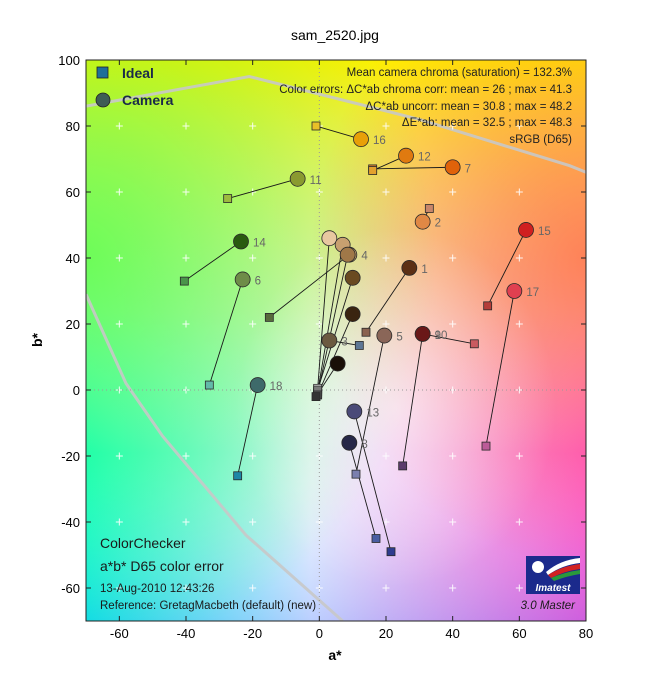 This screenshot has width=650, height=700. I want to click on patch-label: 14, so click(259, 244).